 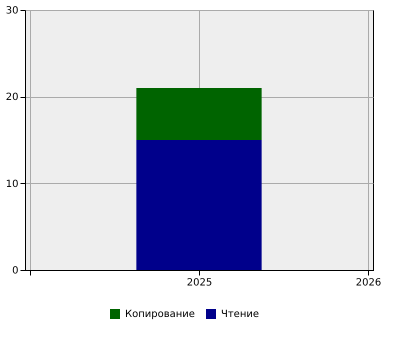 I want to click on x-tick-label: 2025, so click(x=199, y=283).